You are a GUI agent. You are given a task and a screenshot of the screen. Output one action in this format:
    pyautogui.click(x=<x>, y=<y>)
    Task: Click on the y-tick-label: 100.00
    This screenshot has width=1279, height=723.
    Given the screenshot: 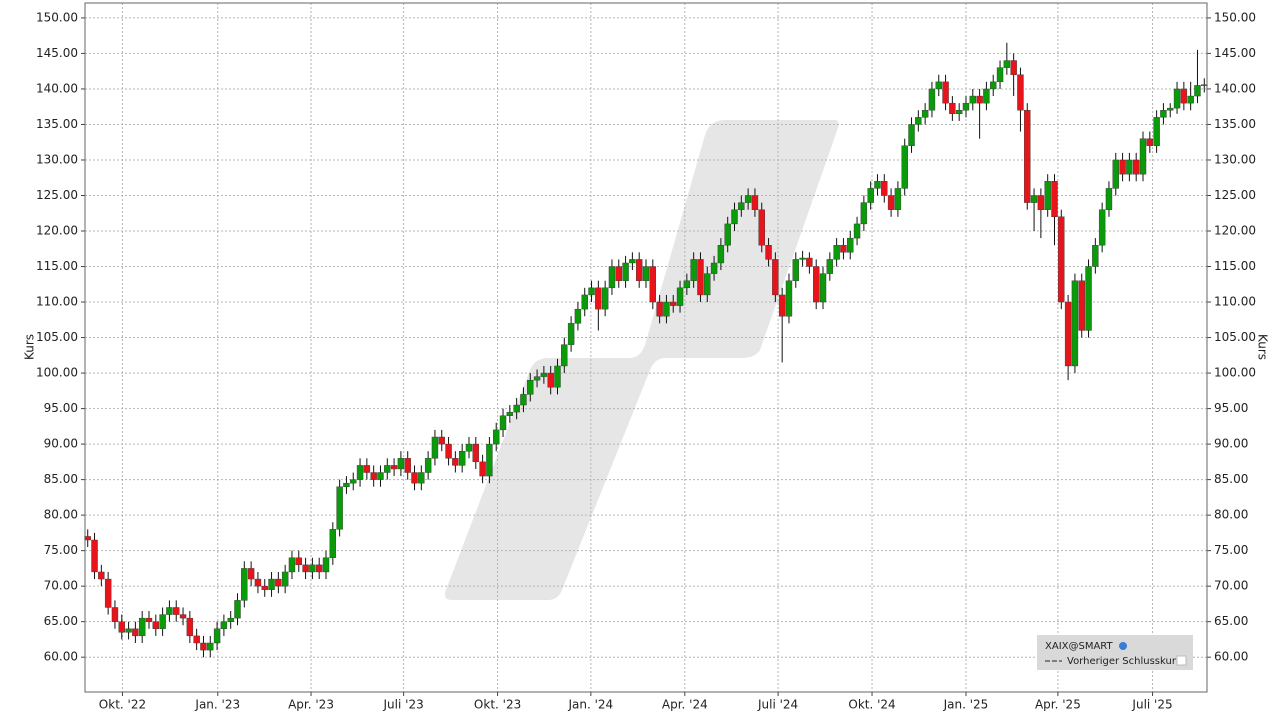 What is the action you would take?
    pyautogui.click(x=57, y=373)
    